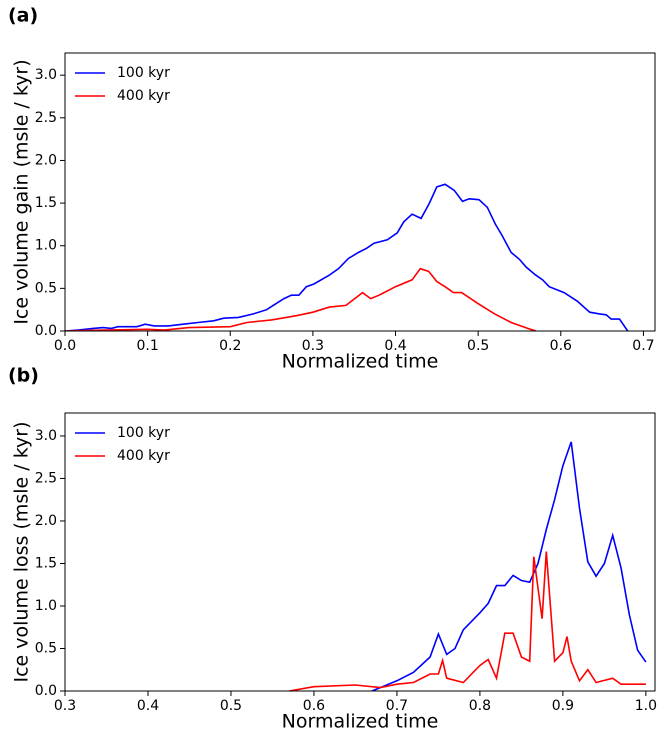 This screenshot has width=670, height=730. What do you see at coordinates (22, 191) in the screenshot?
I see `y-axis-title: Ice volume gain (msle / kyr)` at bounding box center [22, 191].